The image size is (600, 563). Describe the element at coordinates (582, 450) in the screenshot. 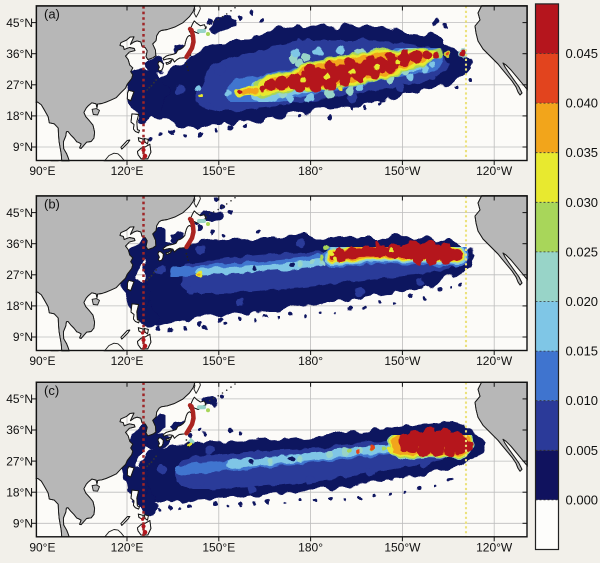

I see `svg-text: 0.005` at that location.